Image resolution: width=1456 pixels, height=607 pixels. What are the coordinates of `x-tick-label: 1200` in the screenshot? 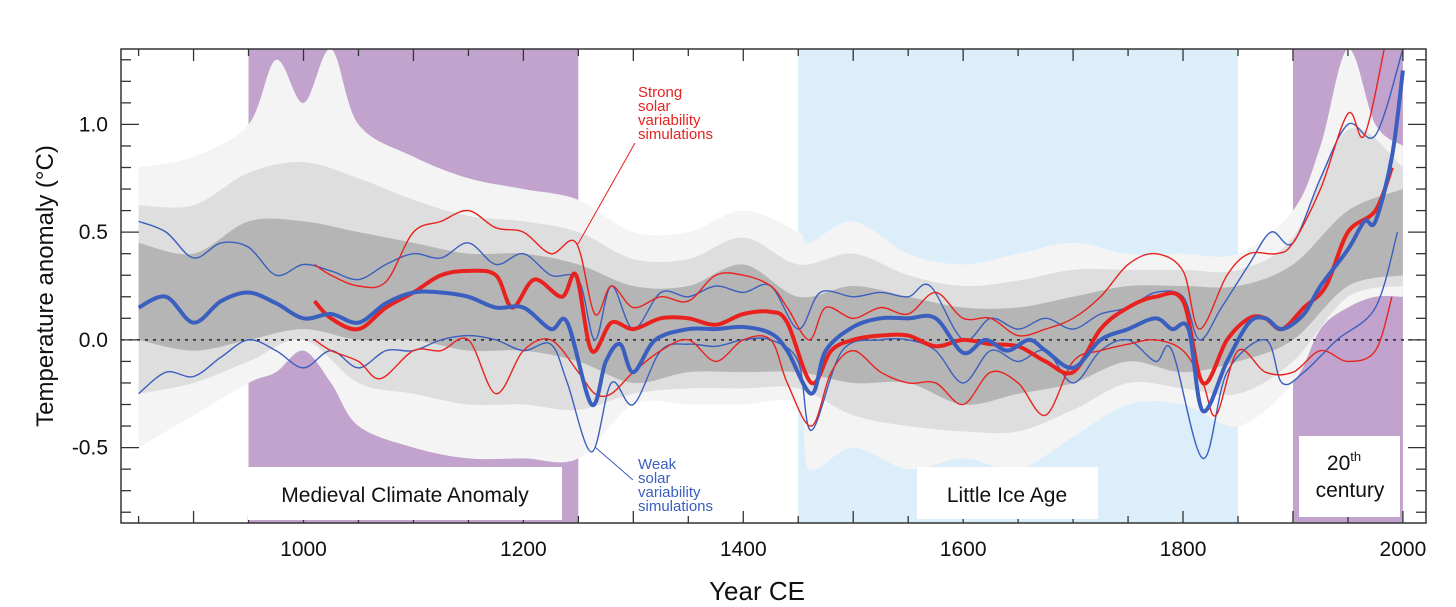 It's located at (523, 549).